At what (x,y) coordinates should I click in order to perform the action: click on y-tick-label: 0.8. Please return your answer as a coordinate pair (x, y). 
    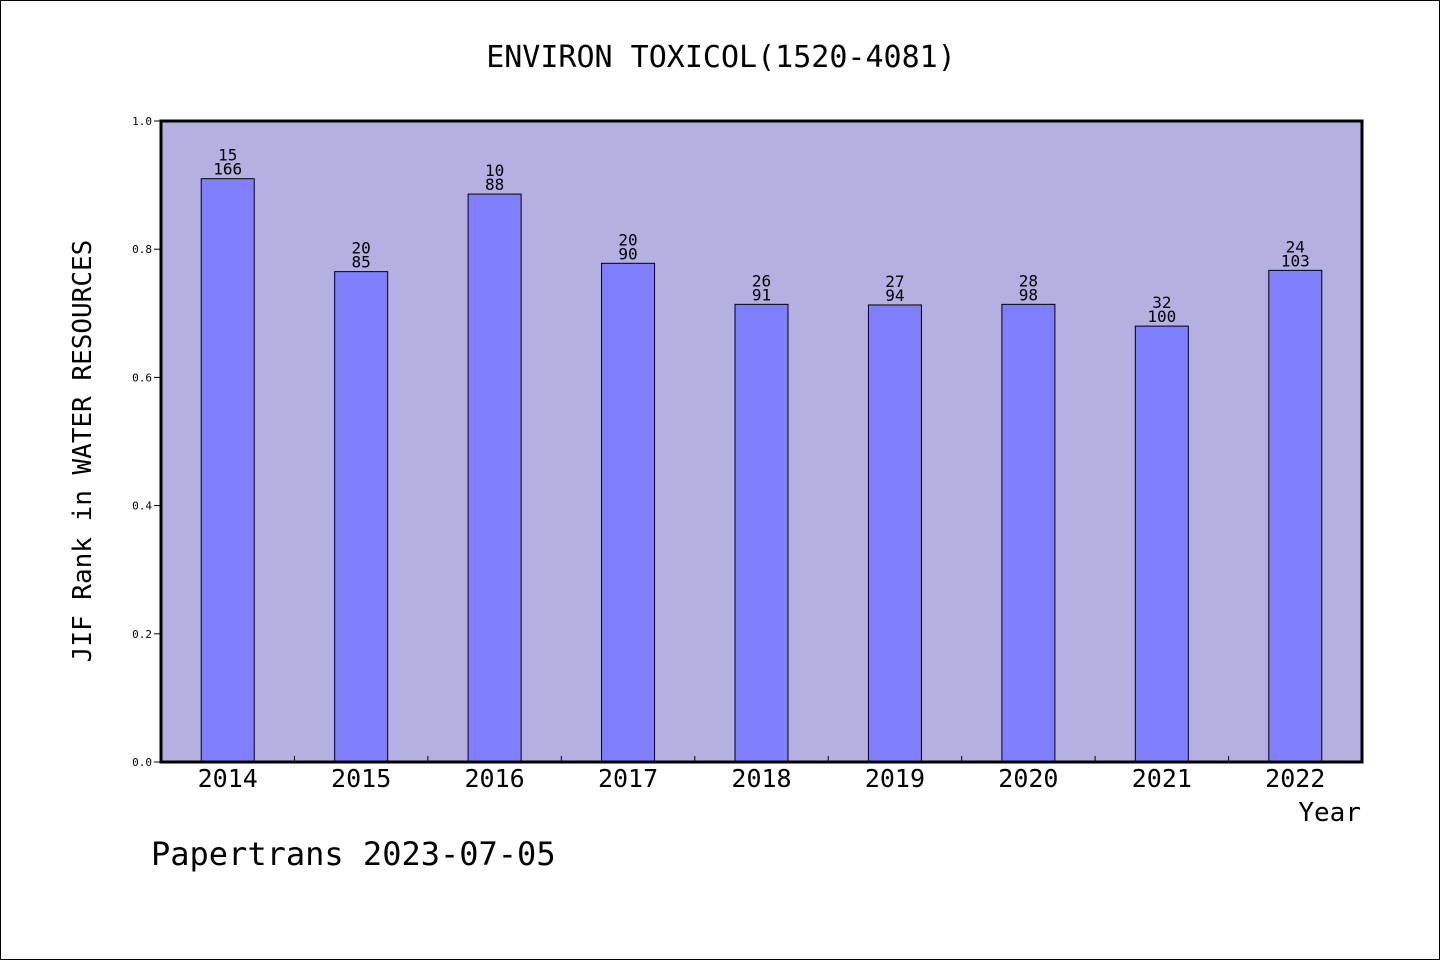
    Looking at the image, I should click on (142, 249).